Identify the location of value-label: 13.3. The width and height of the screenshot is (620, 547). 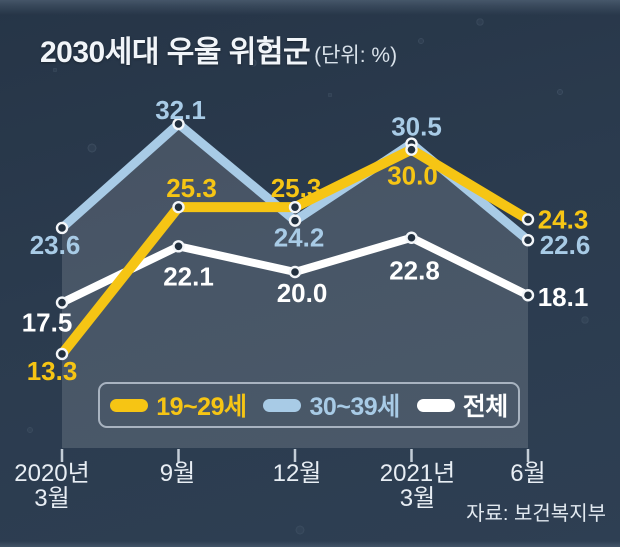
(52, 371).